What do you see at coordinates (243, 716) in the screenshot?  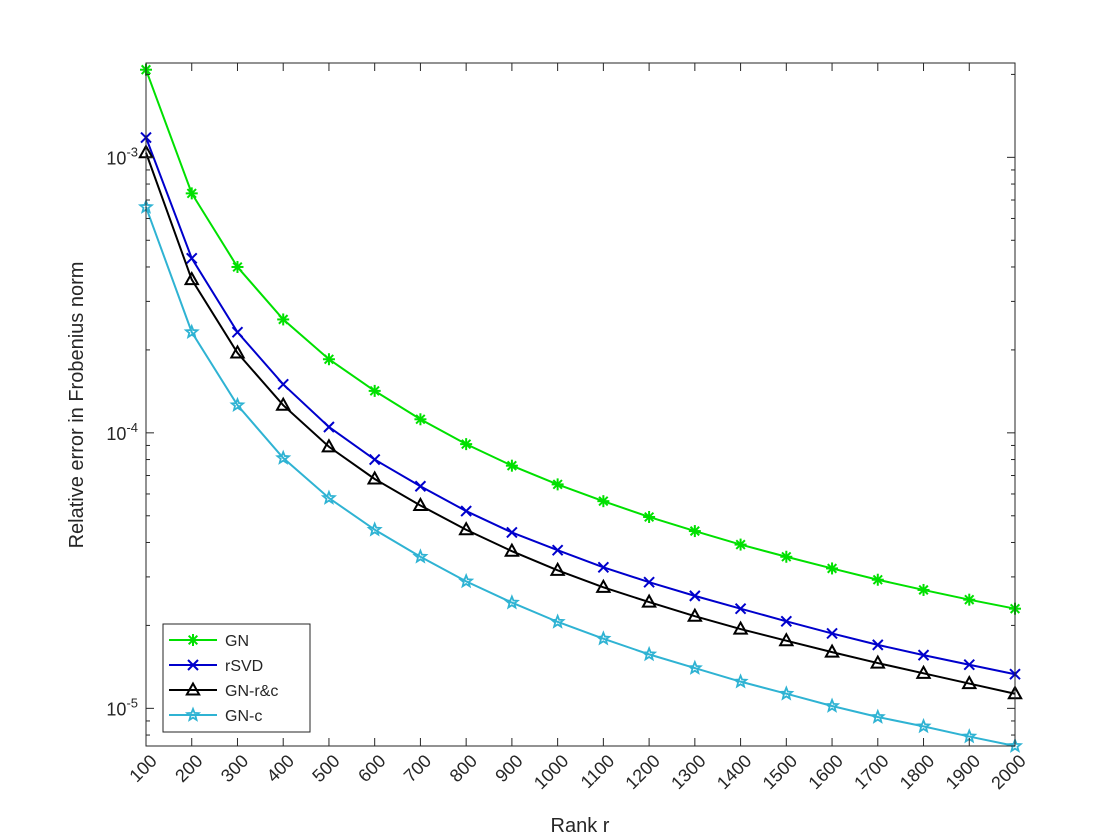 I see `legend-label: GN-c` at bounding box center [243, 716].